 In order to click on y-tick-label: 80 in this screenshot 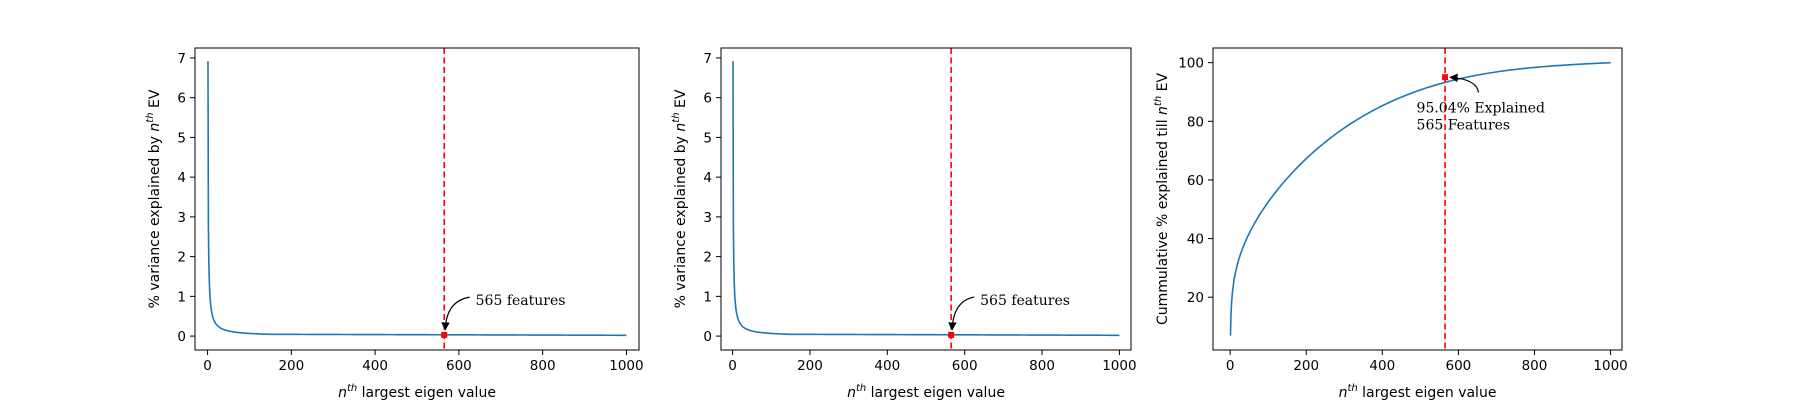, I will do `click(1195, 122)`.